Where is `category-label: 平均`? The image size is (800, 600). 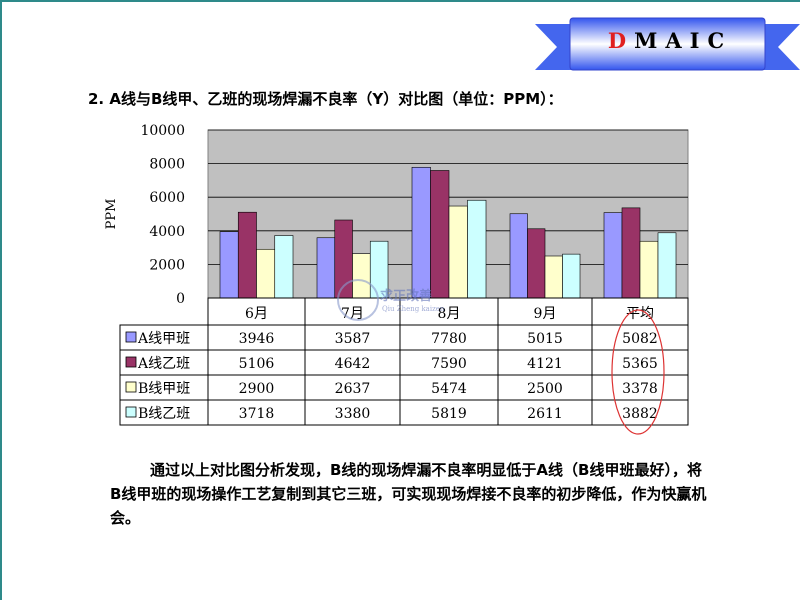 category-label: 平均 is located at coordinates (640, 314).